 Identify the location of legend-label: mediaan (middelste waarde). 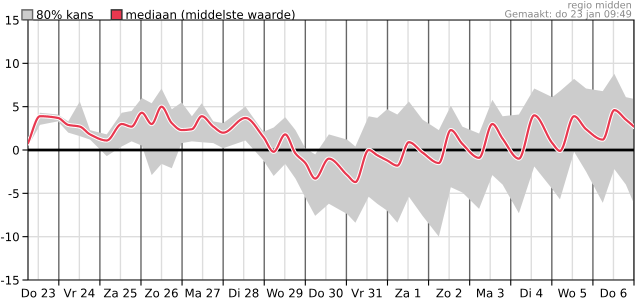
(210, 15).